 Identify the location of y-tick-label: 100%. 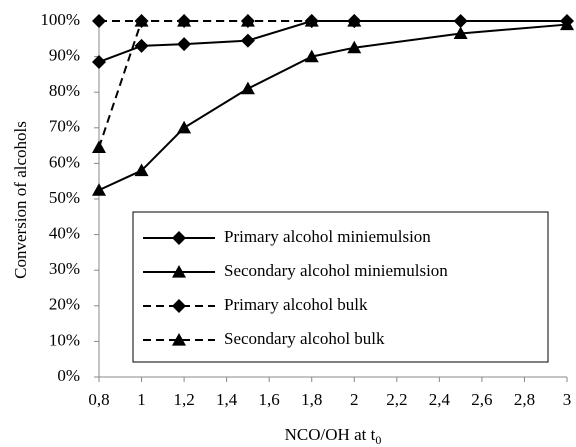
(60, 19).